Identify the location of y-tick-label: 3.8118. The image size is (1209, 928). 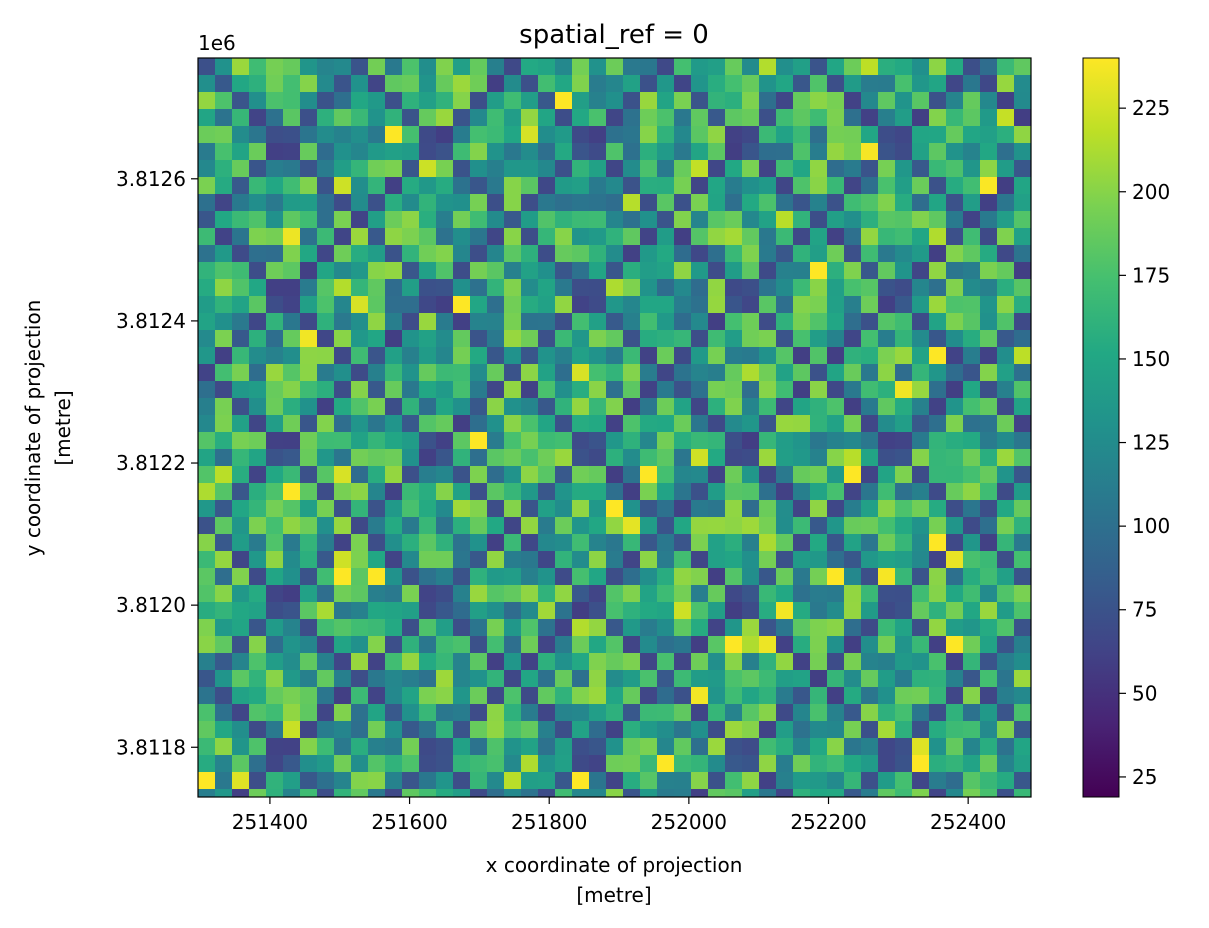
(151, 747).